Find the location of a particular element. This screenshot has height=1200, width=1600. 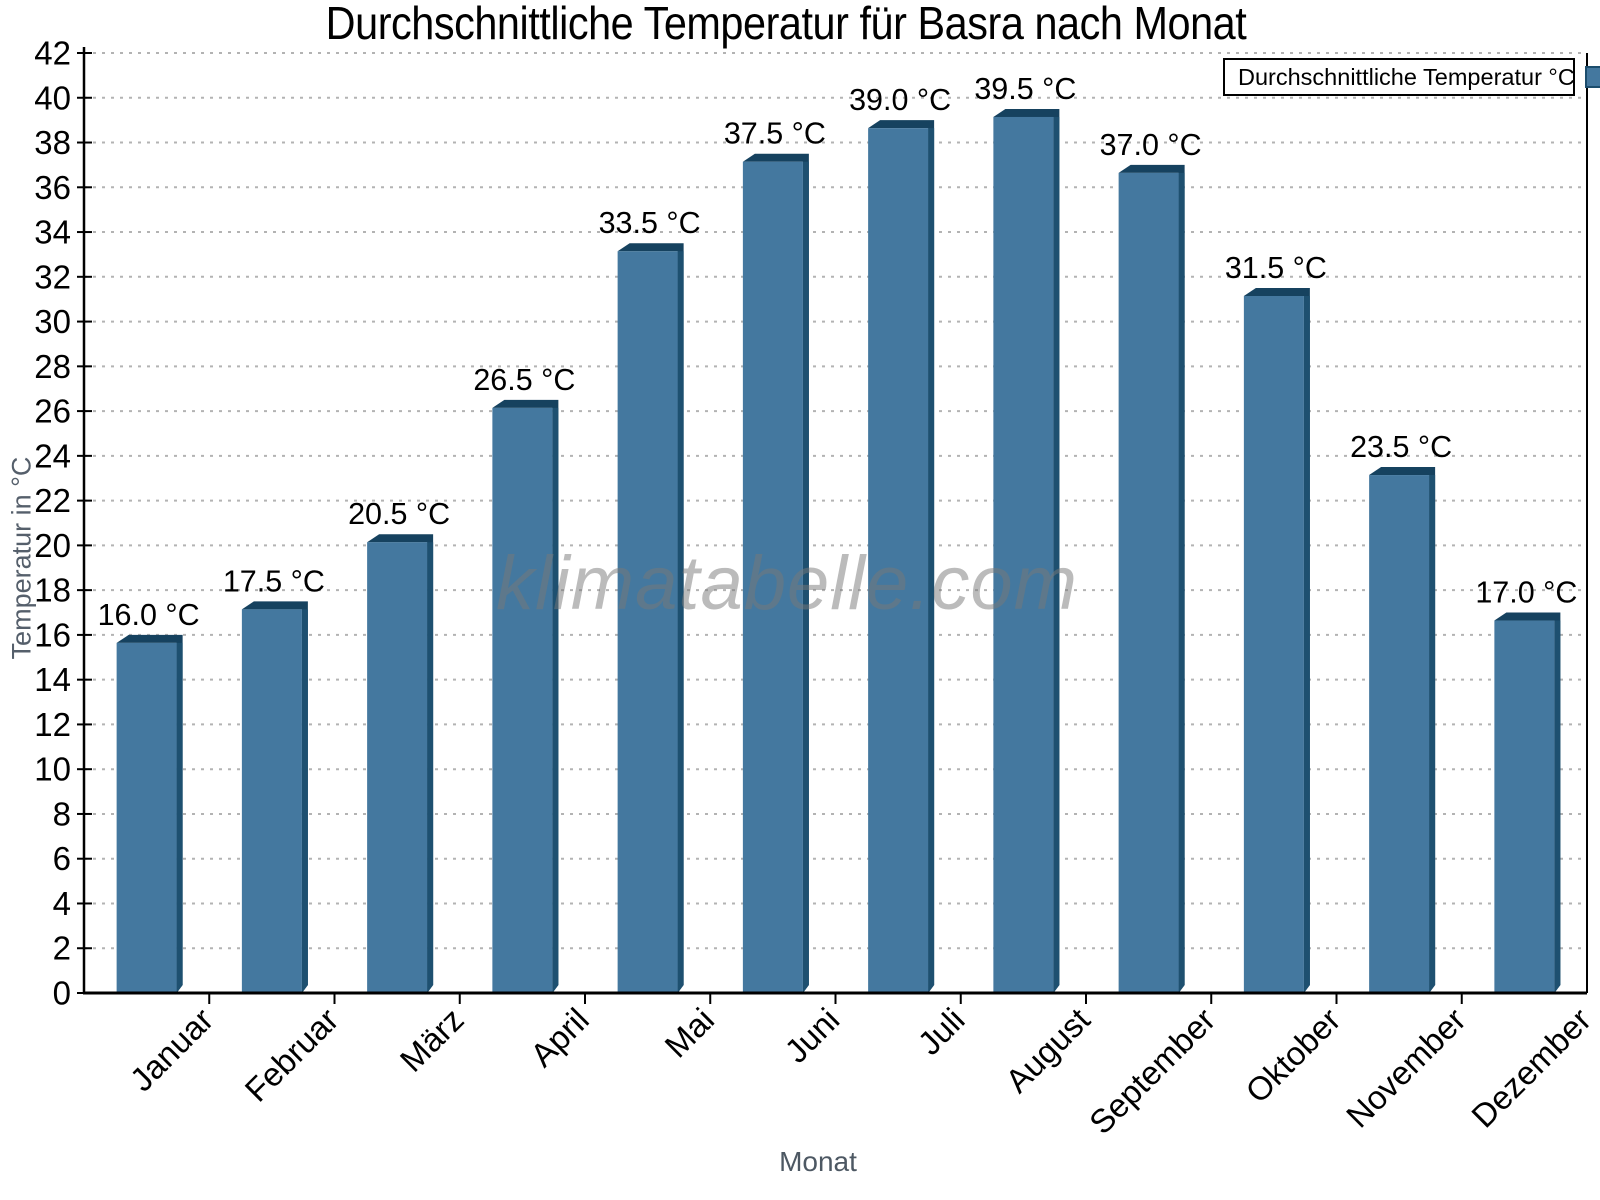

y-tick-label: 18 is located at coordinates (52, 590).